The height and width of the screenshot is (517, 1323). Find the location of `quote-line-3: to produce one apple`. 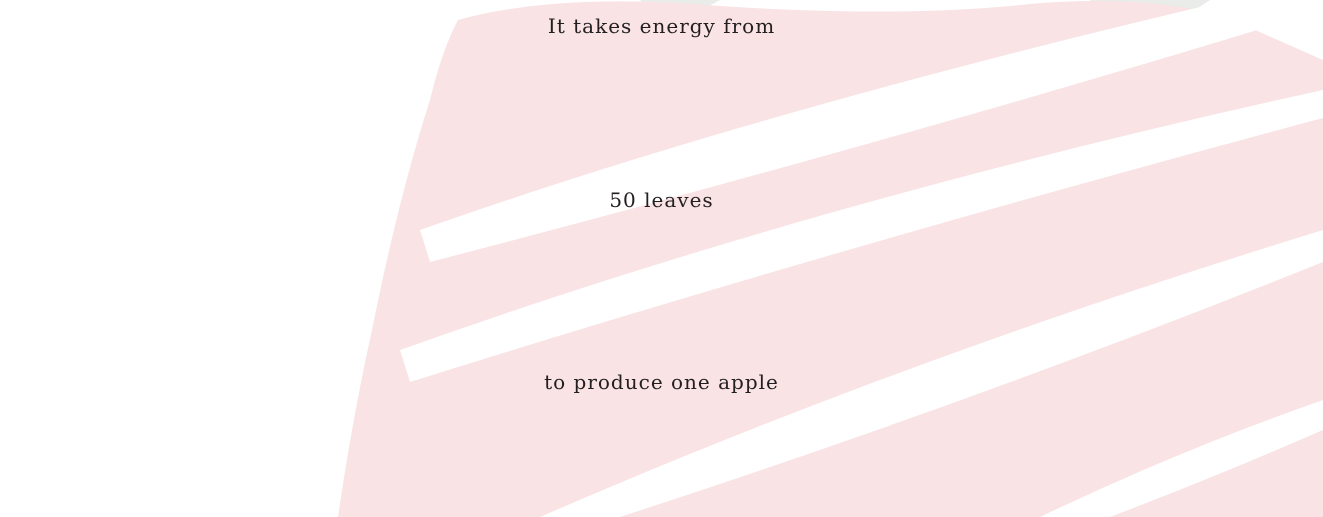

quote-line-3: to produce one apple is located at coordinates (661, 382).